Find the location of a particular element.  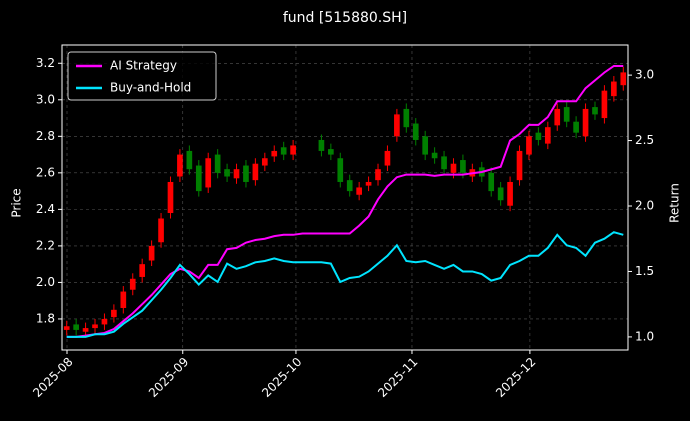

y2-tick-label: 2.0 is located at coordinates (644, 206).